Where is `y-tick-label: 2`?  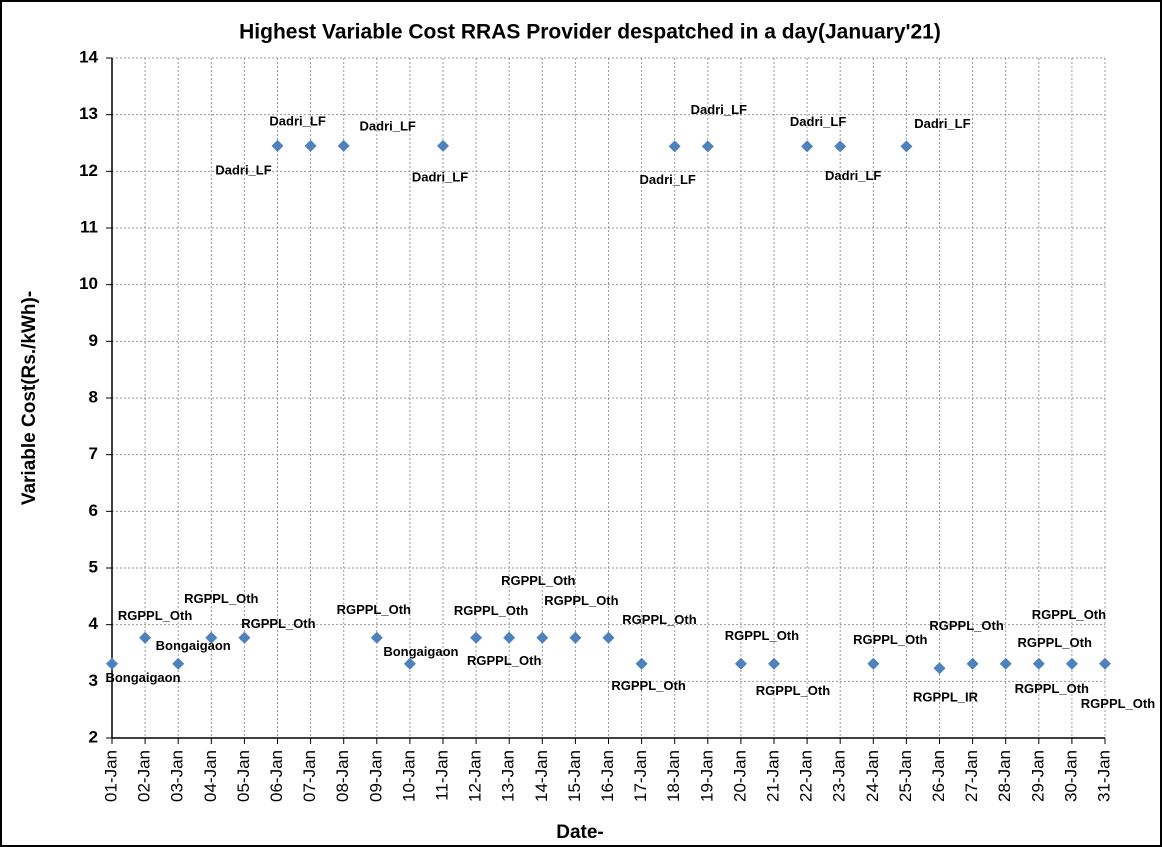
y-tick-label: 2 is located at coordinates (93, 736).